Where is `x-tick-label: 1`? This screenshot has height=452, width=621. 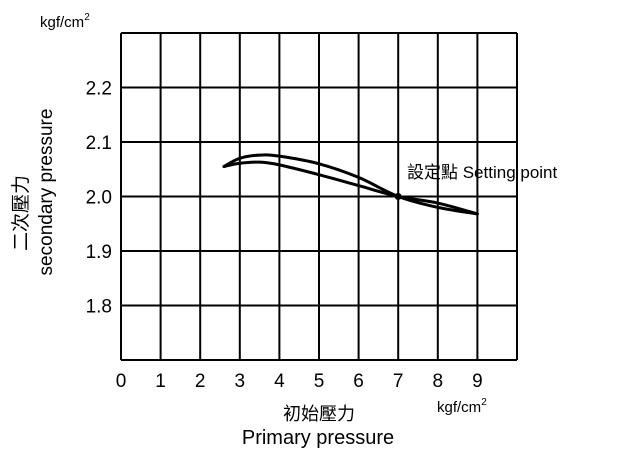
x-tick-label: 1 is located at coordinates (160, 381).